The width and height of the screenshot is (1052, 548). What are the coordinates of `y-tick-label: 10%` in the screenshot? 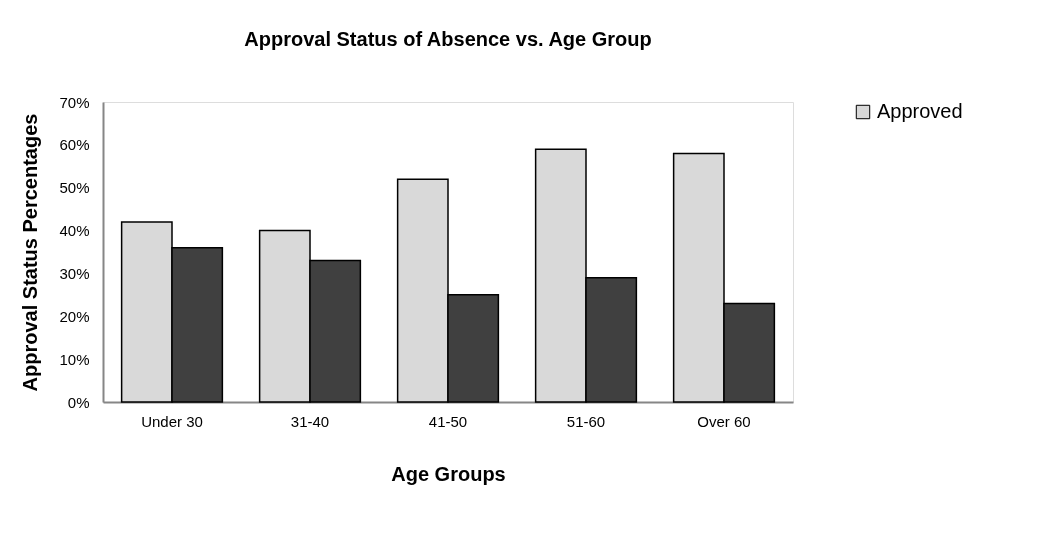 It's located at (74, 359).